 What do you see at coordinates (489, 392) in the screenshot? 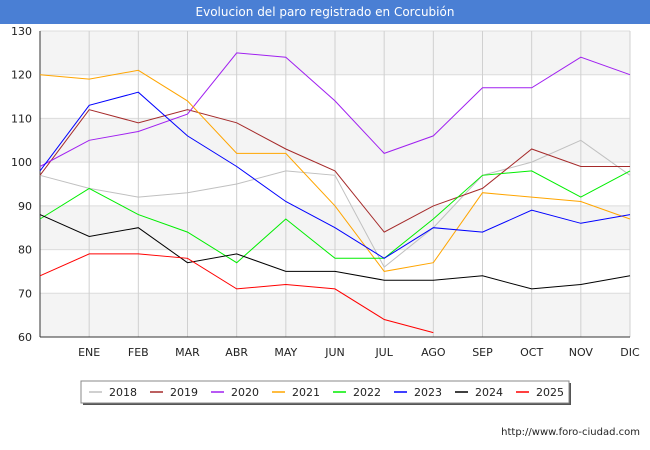
I see `legend-label-2024: 2024` at bounding box center [489, 392].